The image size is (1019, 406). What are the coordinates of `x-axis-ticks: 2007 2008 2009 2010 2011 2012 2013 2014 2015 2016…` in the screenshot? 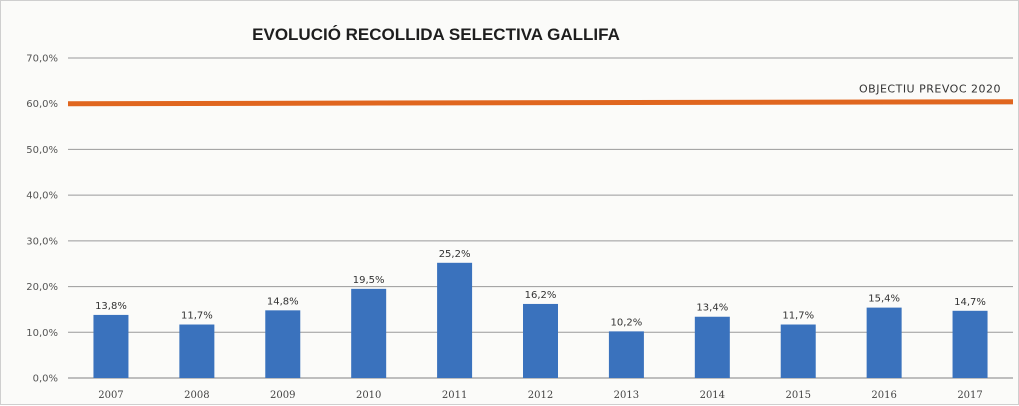 It's located at (540, 395).